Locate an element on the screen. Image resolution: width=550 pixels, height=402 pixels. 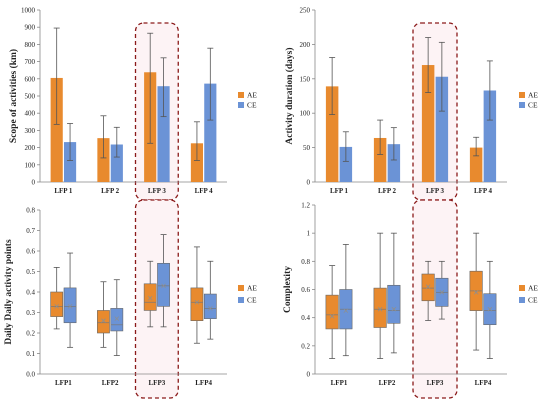
y-tick-label: 900 is located at coordinates (30, 28).